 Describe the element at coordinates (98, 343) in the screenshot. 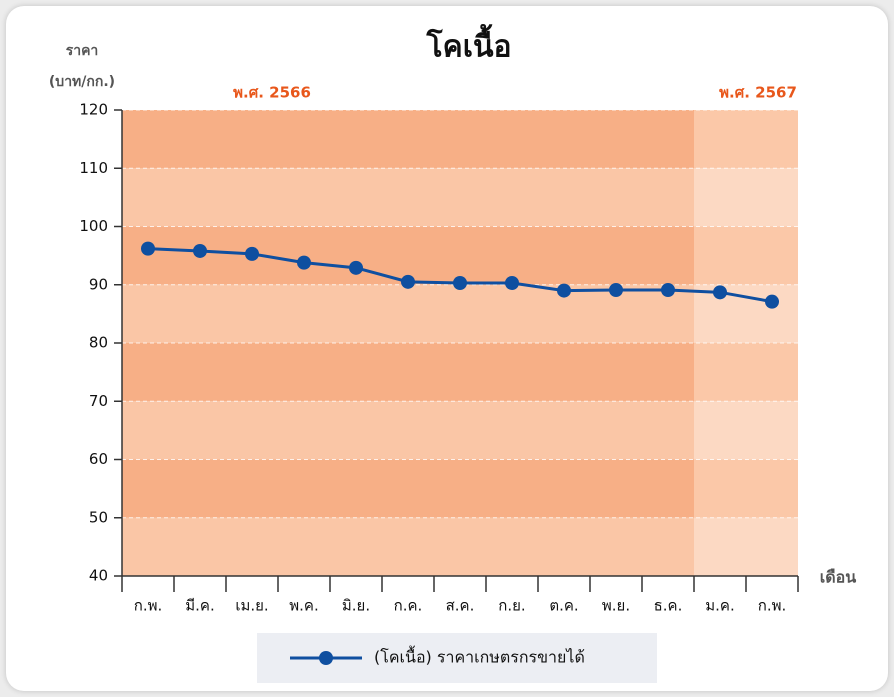

I see `y-tick-label: 80` at that location.